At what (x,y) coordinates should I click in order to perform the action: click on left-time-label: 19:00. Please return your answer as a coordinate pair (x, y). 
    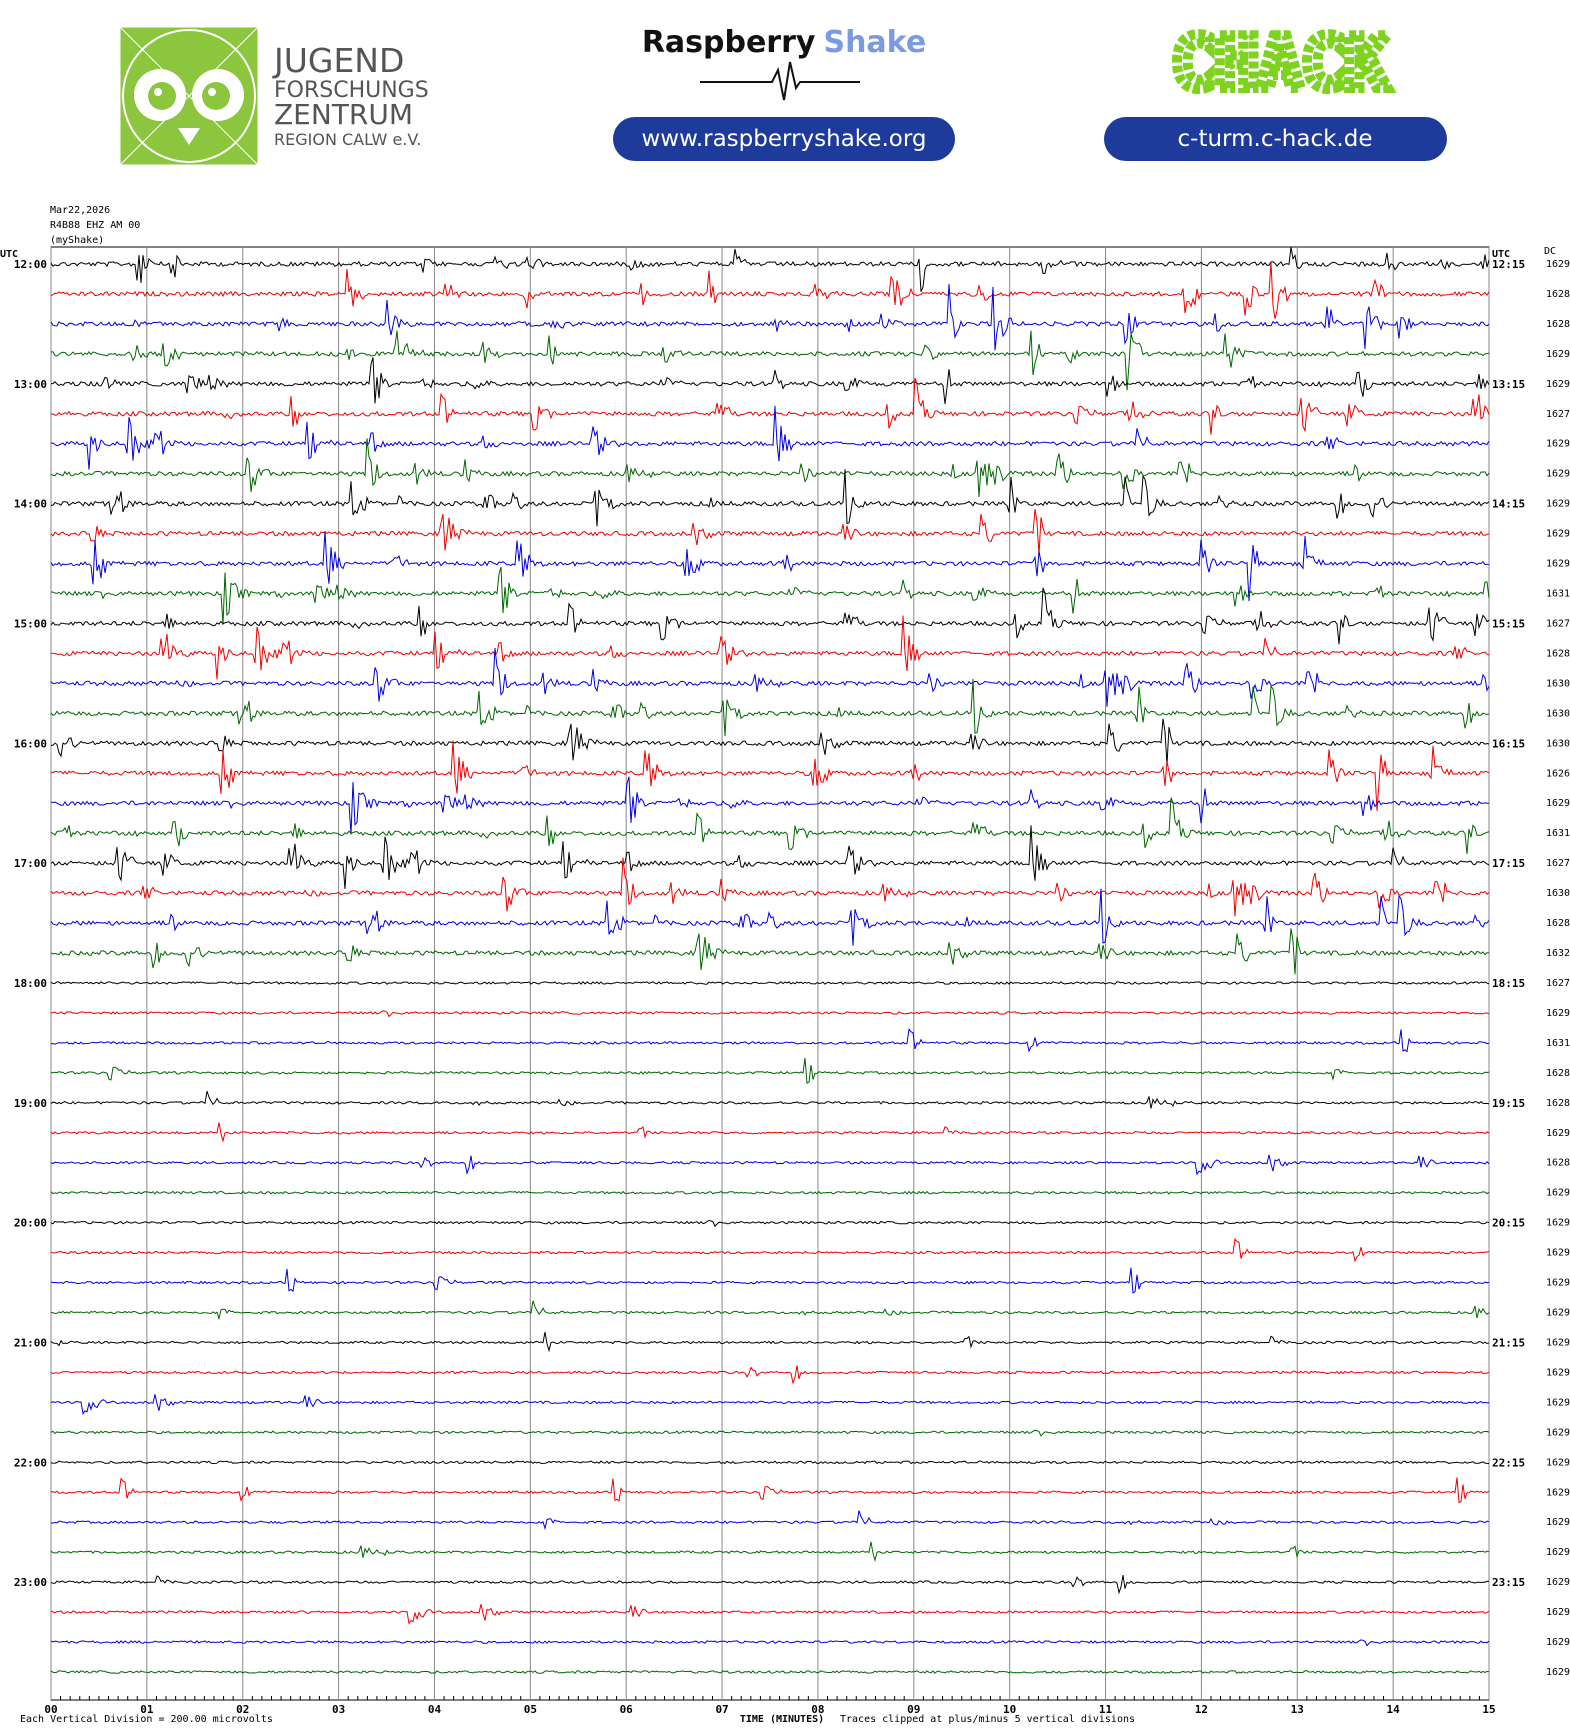
    Looking at the image, I should click on (30, 1103).